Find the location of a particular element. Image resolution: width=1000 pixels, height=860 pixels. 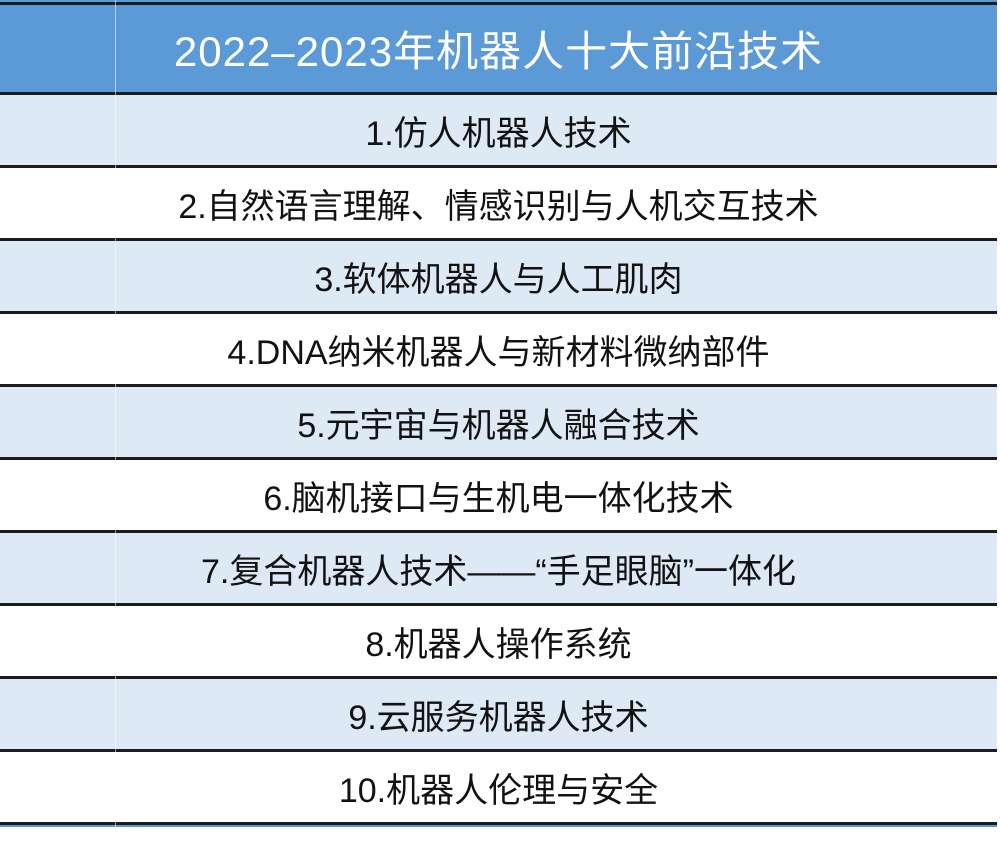

cutoff-row-strip-top is located at coordinates (498, 1).